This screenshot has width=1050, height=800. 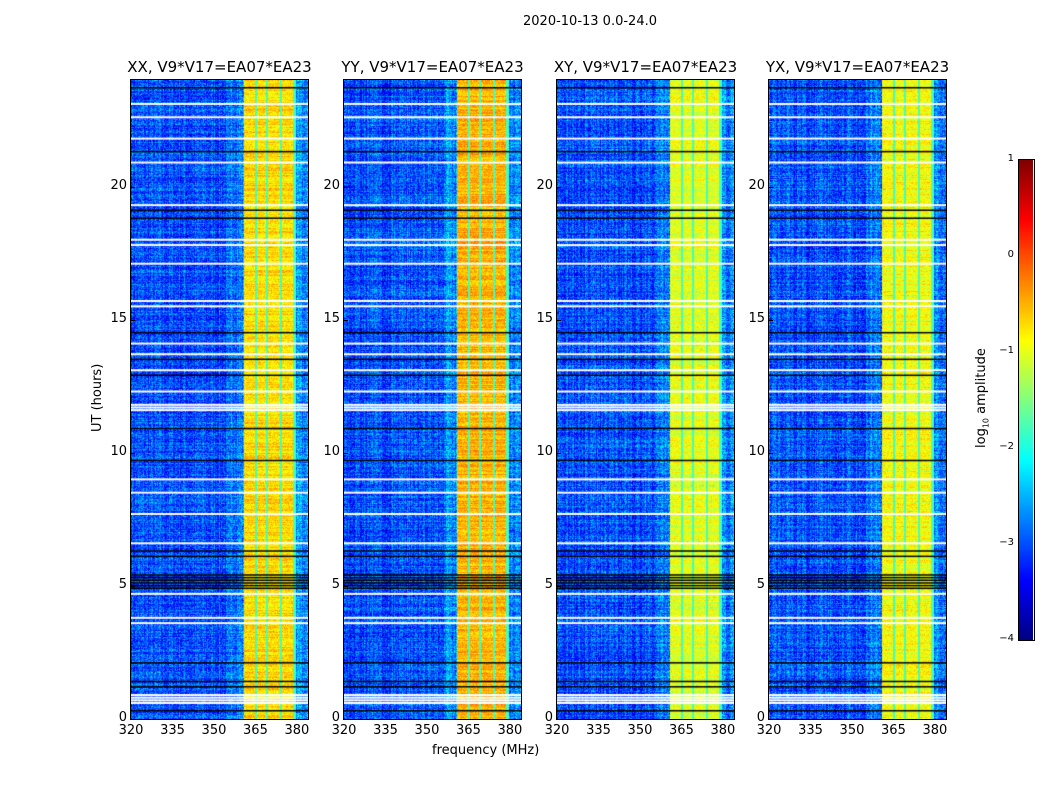 What do you see at coordinates (857, 67) in the screenshot?
I see `panel-title: YX, V9*V17=EA07*EA23` at bounding box center [857, 67].